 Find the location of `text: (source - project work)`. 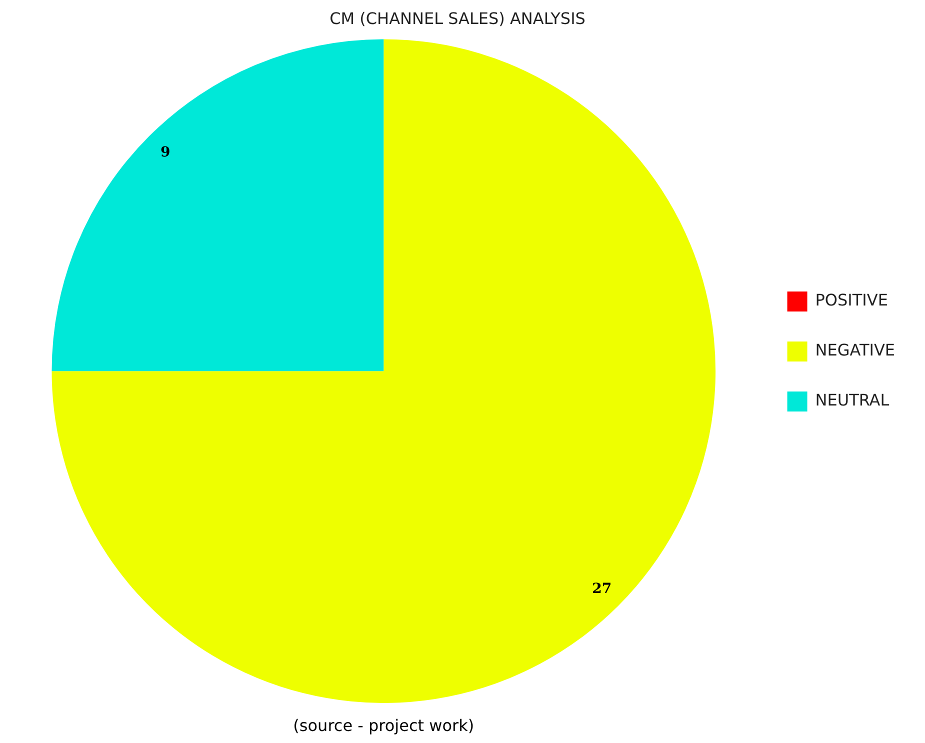

text: (source - project work) is located at coordinates (383, 726).